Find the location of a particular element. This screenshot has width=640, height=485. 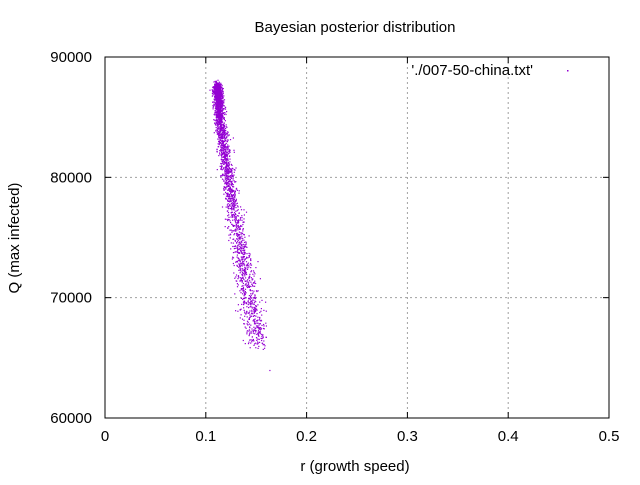

chart-title: Bayesian posterior distribution is located at coordinates (355, 27).